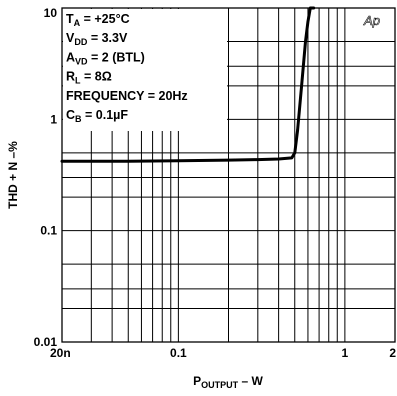 Image resolution: width=397 pixels, height=396 pixels. Describe the element at coordinates (223, 353) in the screenshot. I see `x-tick-labels: 20n 0.1 1 2` at that location.